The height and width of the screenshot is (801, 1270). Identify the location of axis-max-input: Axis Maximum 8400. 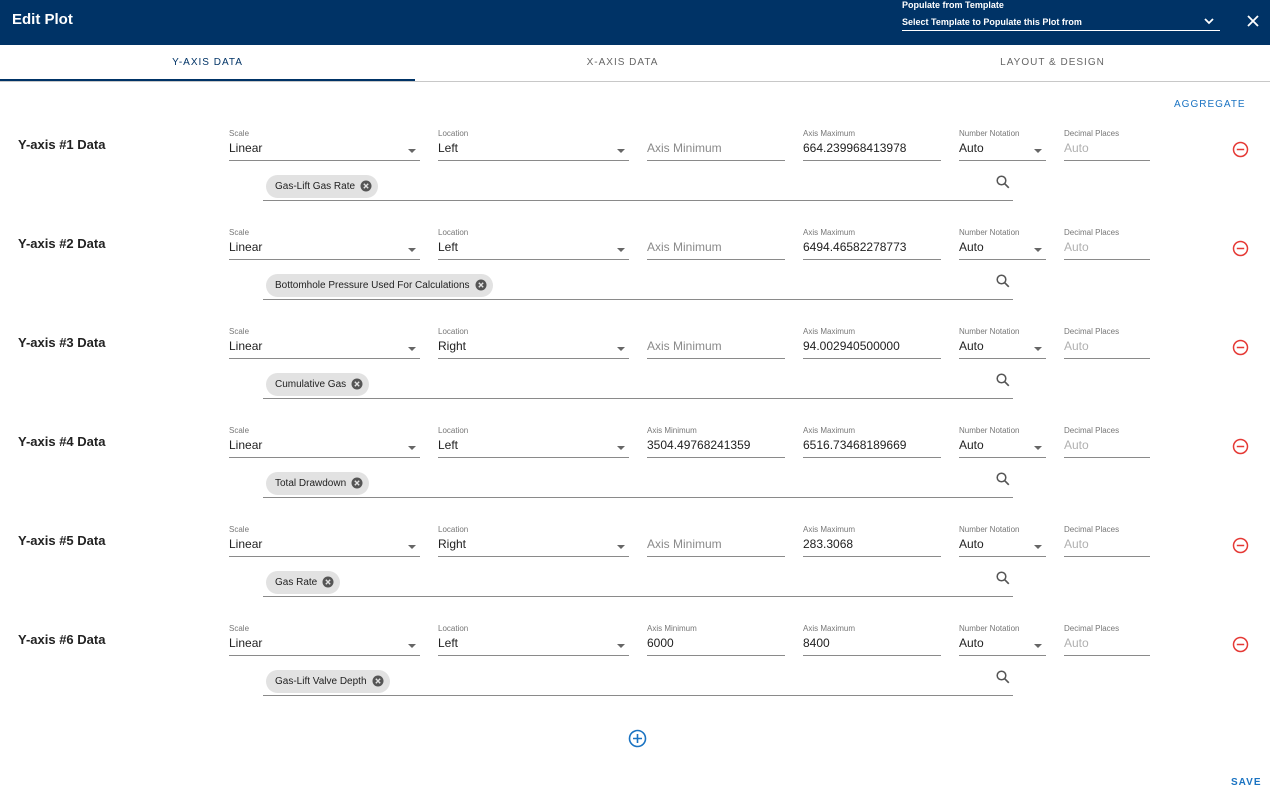
(872, 640).